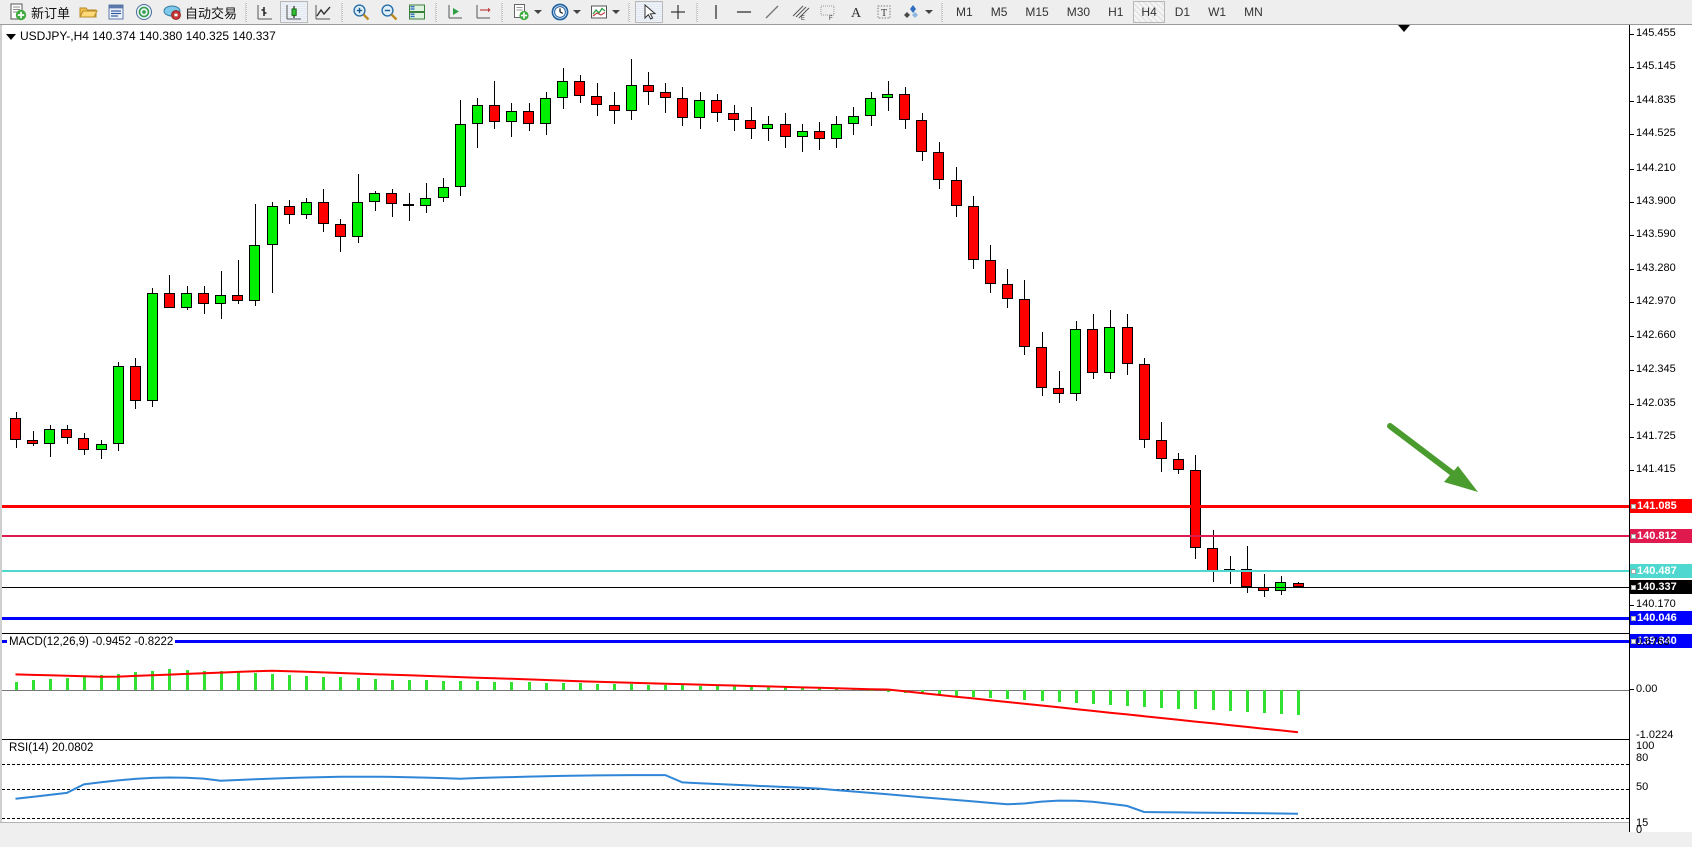  What do you see at coordinates (1149, 12) in the screenshot?
I see `timeframe-h4: H4` at bounding box center [1149, 12].